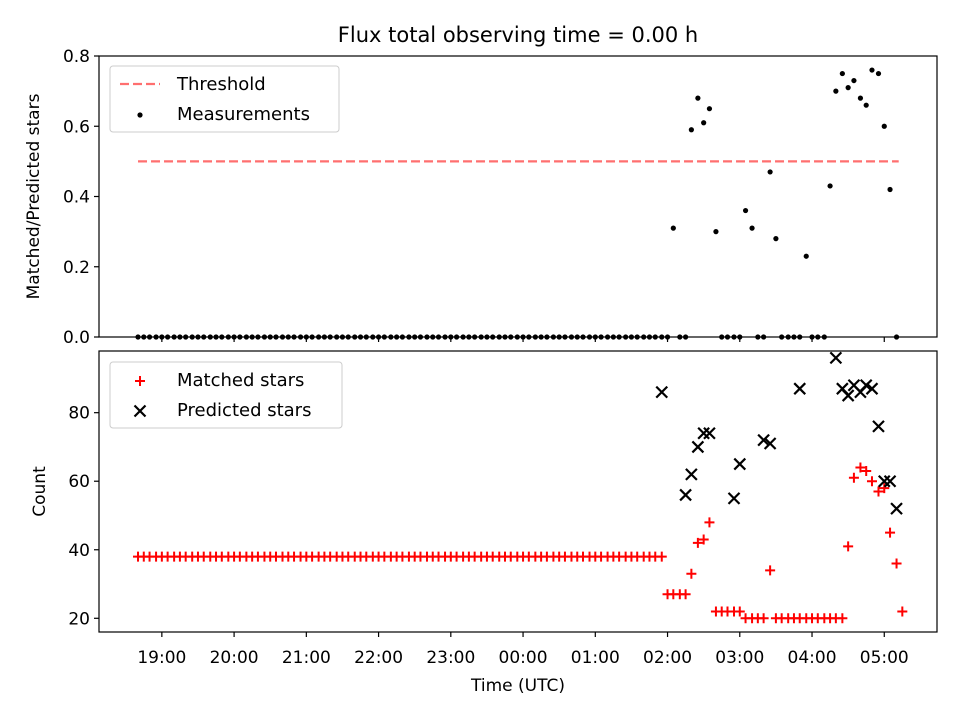 Image resolution: width=960 pixels, height=720 pixels. What do you see at coordinates (306, 658) in the screenshot?
I see `x-tick-label: 21:00` at bounding box center [306, 658].